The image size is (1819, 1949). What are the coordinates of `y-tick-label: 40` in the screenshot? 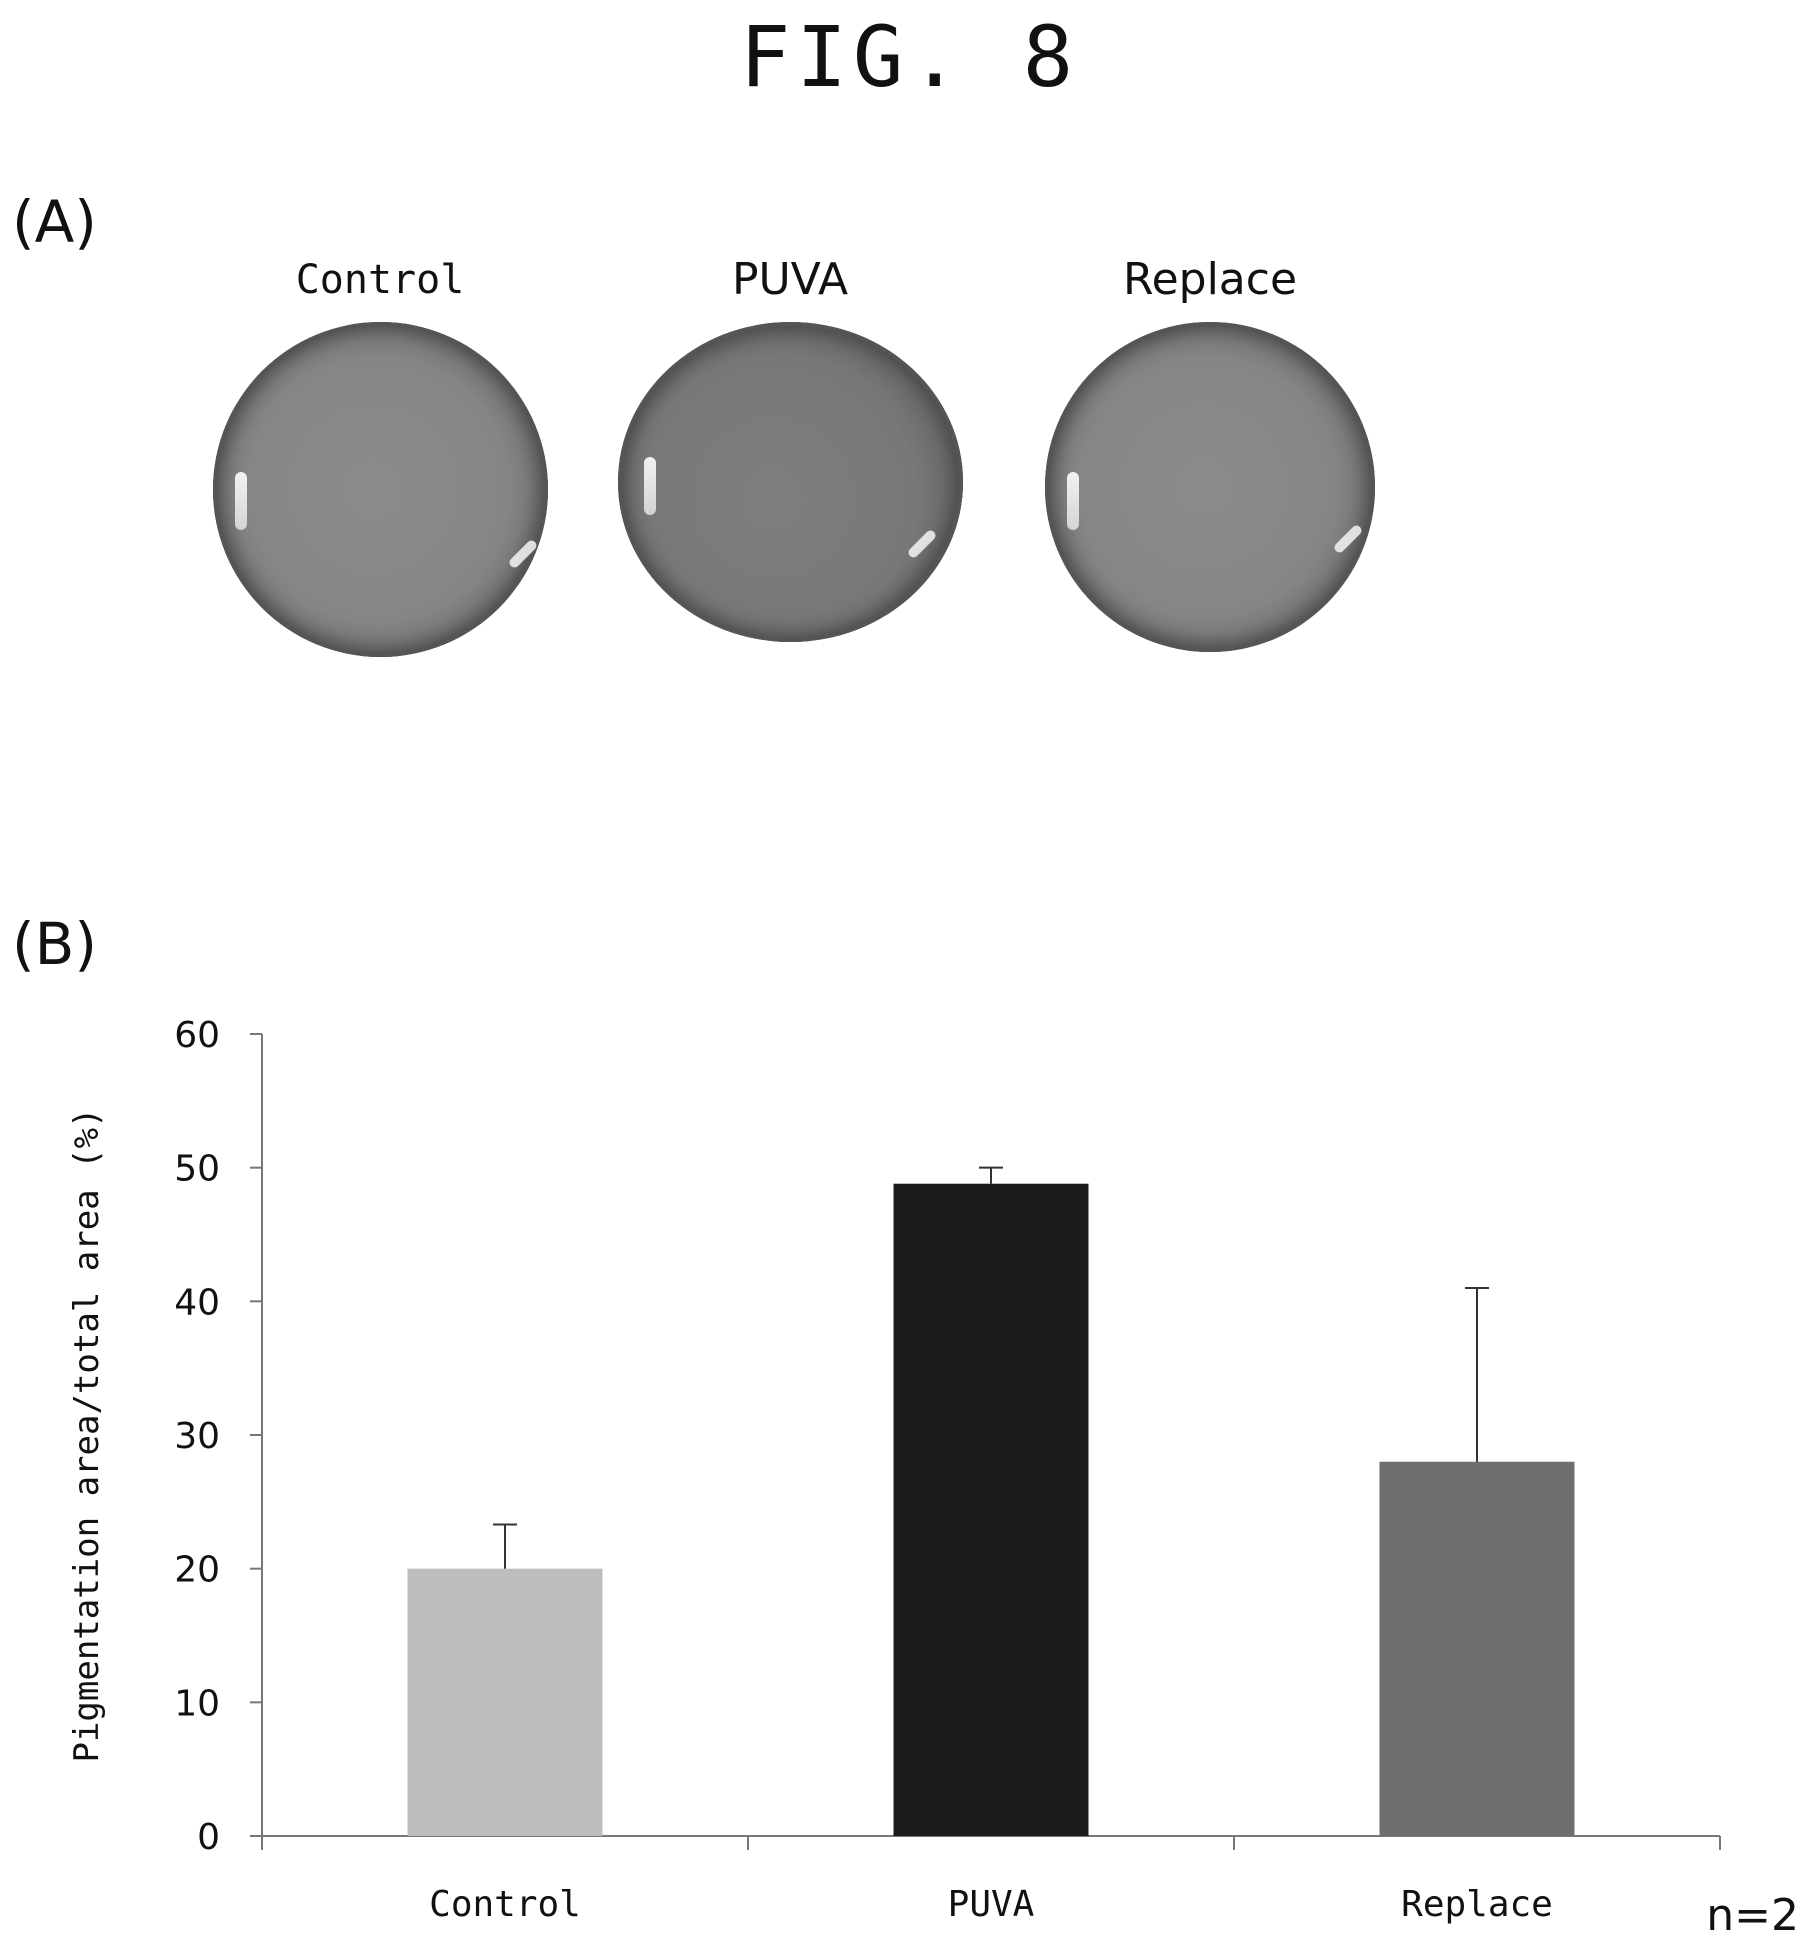 It's located at (197, 1302).